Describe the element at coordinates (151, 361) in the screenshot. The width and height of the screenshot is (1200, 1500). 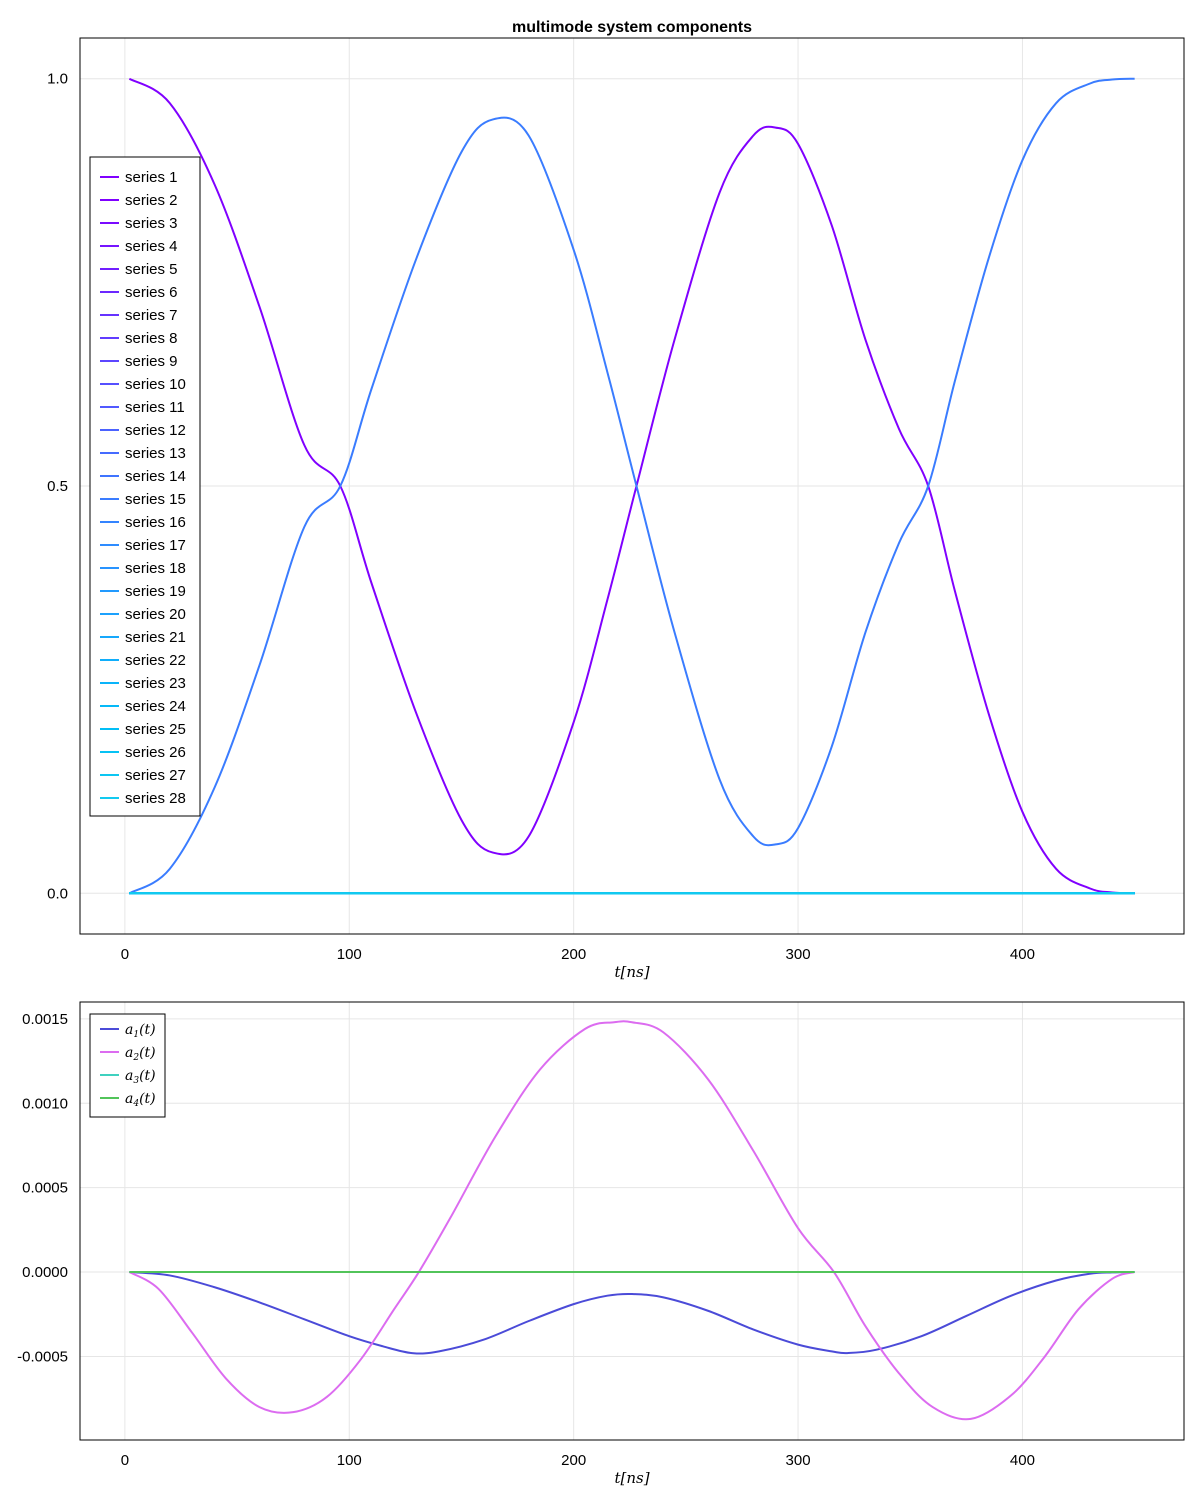
I see `legend-label: series 9` at that location.